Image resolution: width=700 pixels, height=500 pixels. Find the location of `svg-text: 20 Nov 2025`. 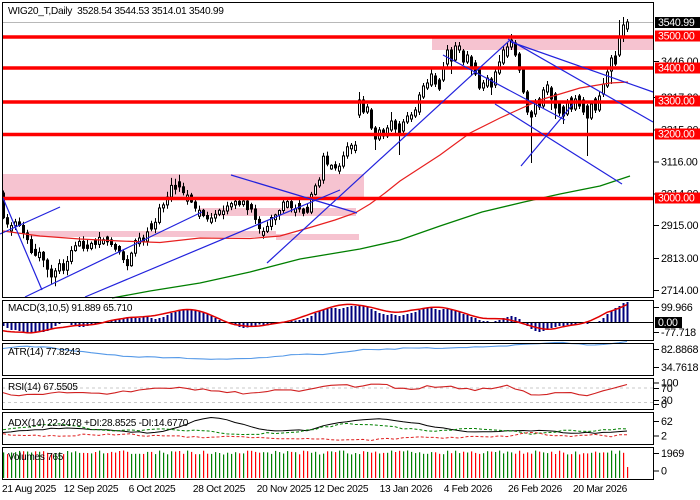

svg-text: 20 Nov 2025 is located at coordinates (284, 489).